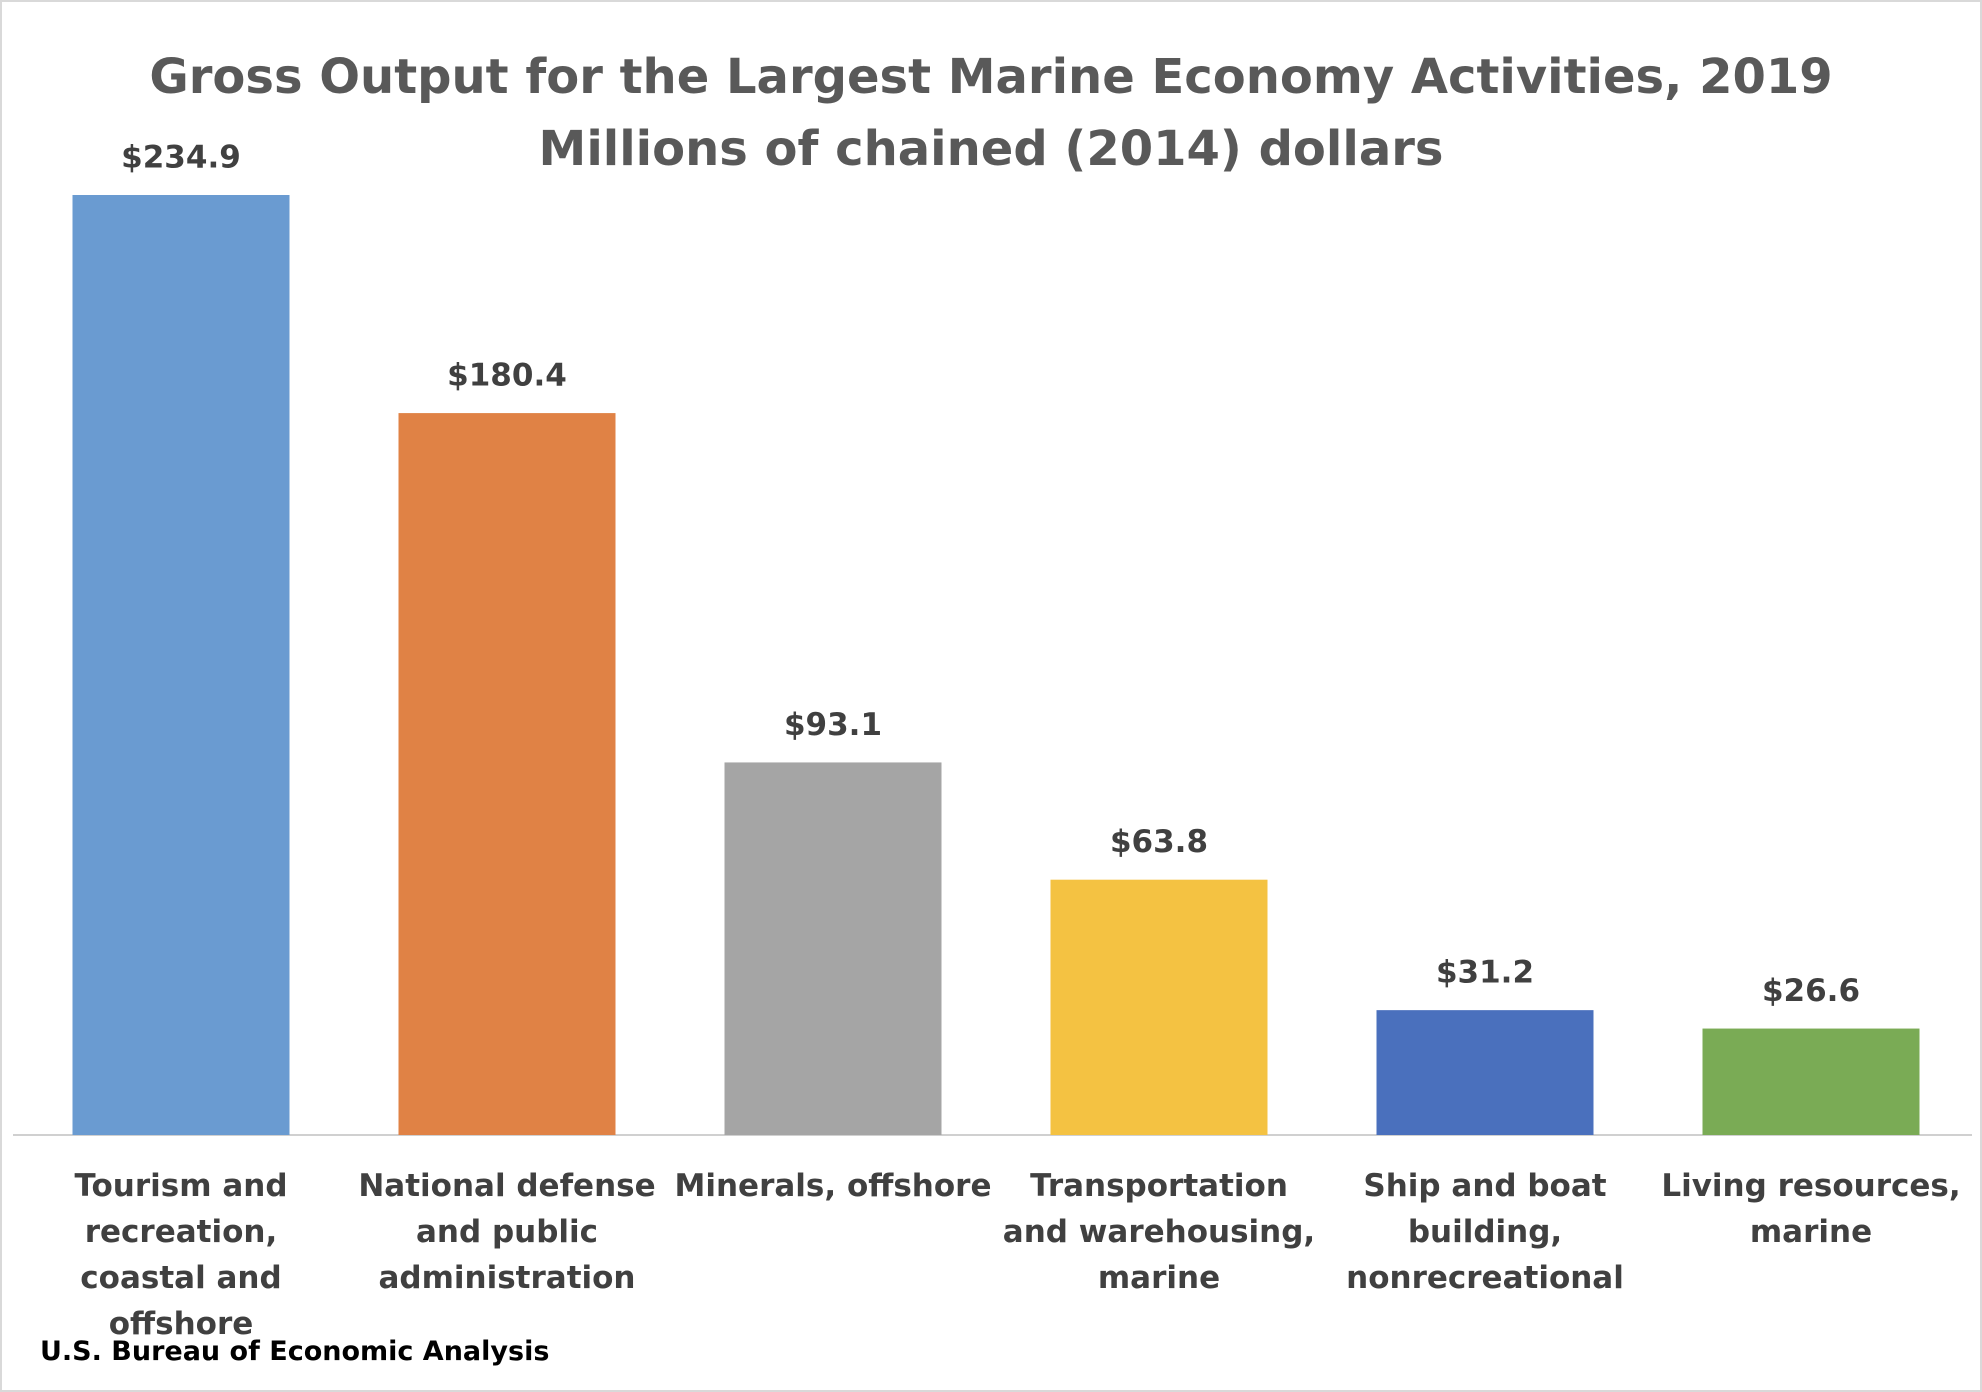  What do you see at coordinates (1811, 1209) in the screenshot?
I see `x-tick-label: Living resources, marine` at bounding box center [1811, 1209].